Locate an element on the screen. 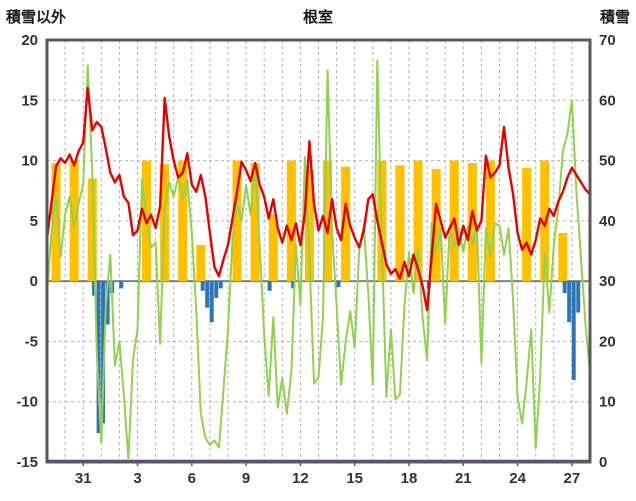 The image size is (636, 501). left-axis-tick-label: 15 is located at coordinates (29, 100).